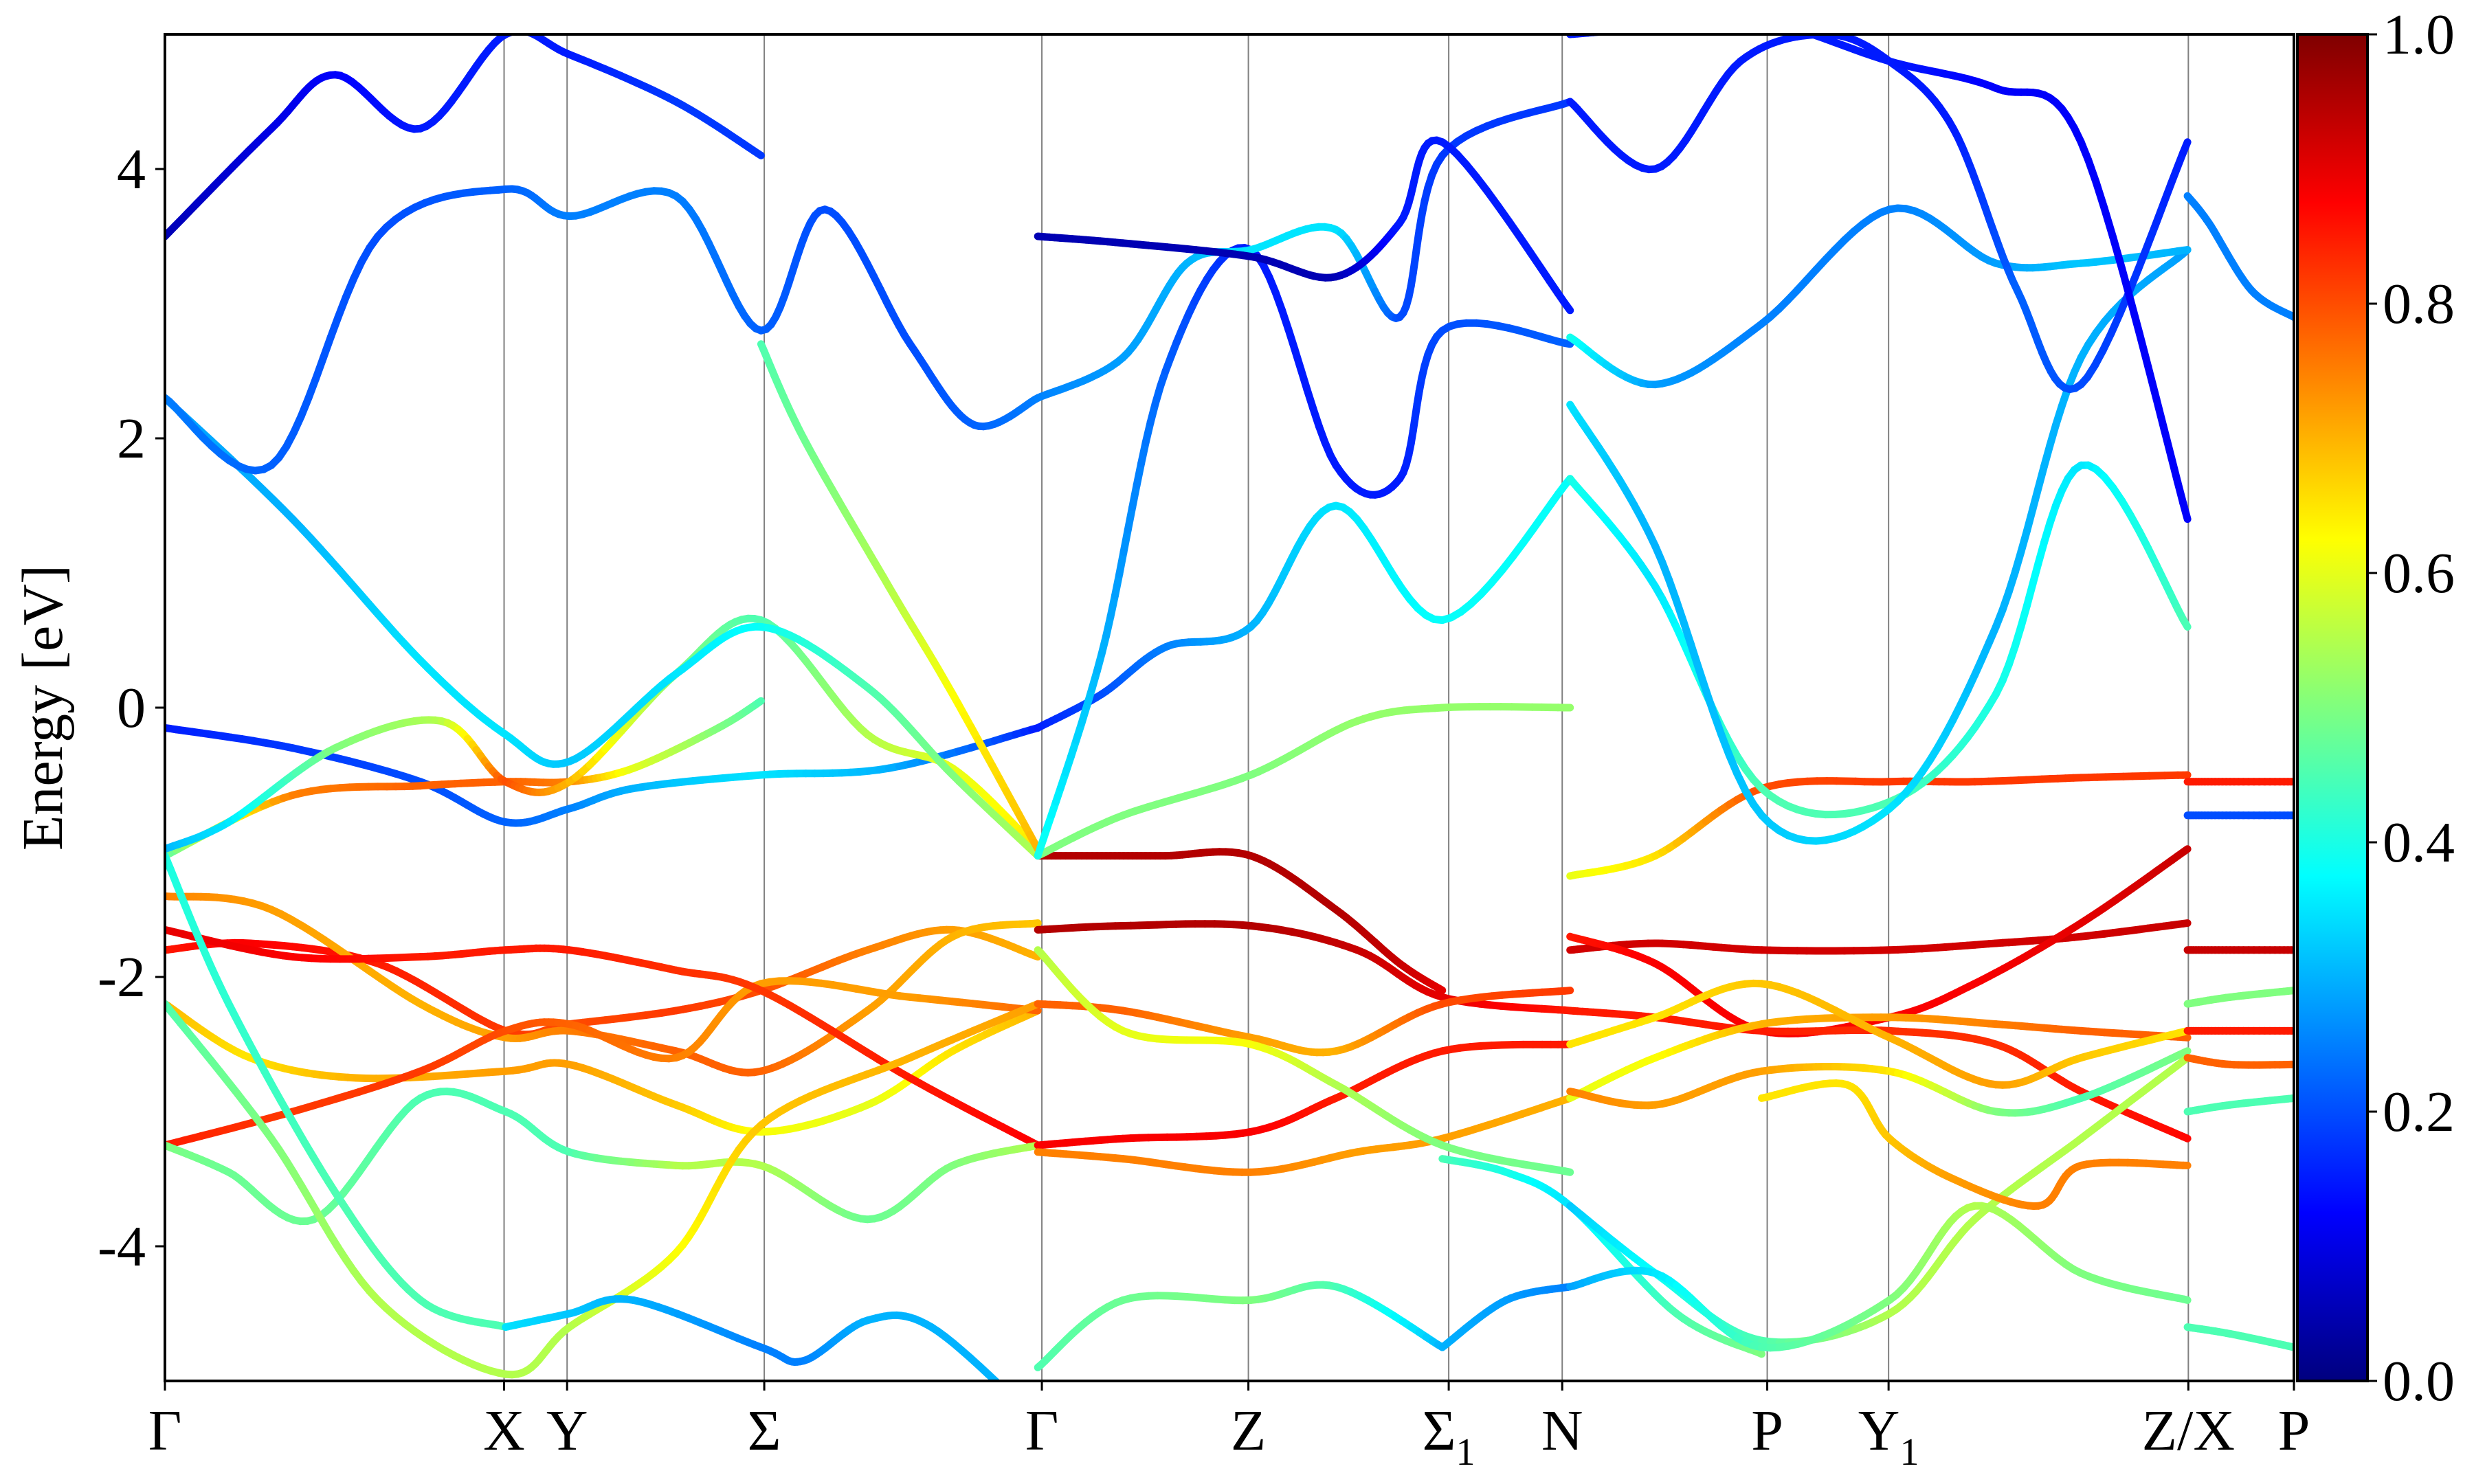 The width and height of the screenshot is (2474, 1484). Describe the element at coordinates (2188, 1431) in the screenshot. I see `x-tick-label: Z/X` at that location.